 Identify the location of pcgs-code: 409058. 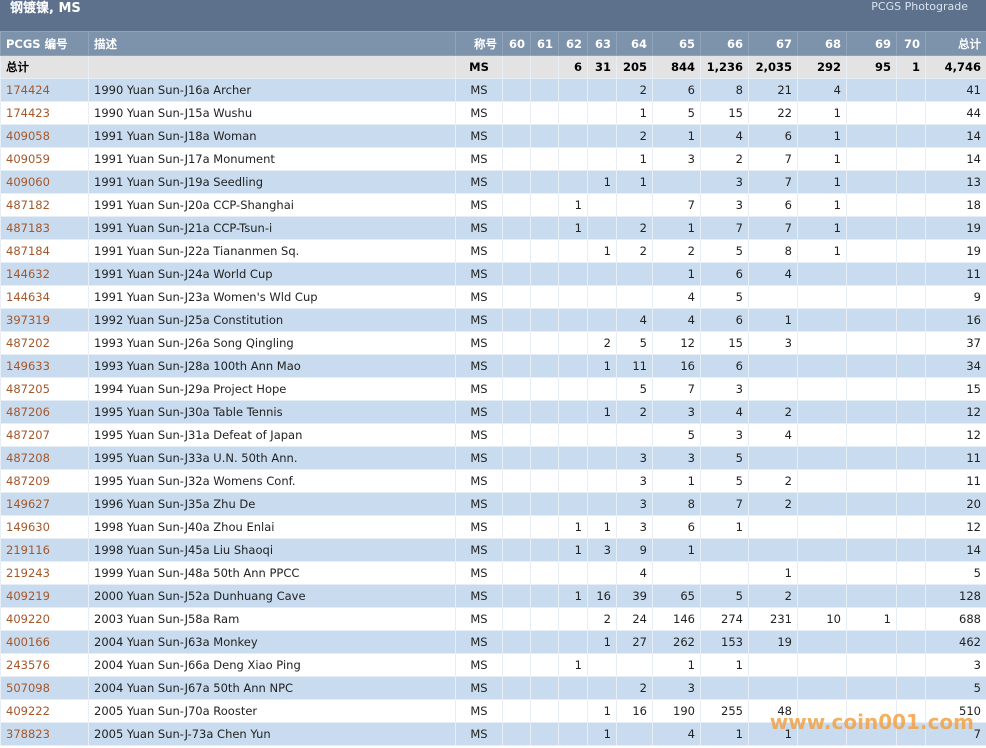
(44, 136).